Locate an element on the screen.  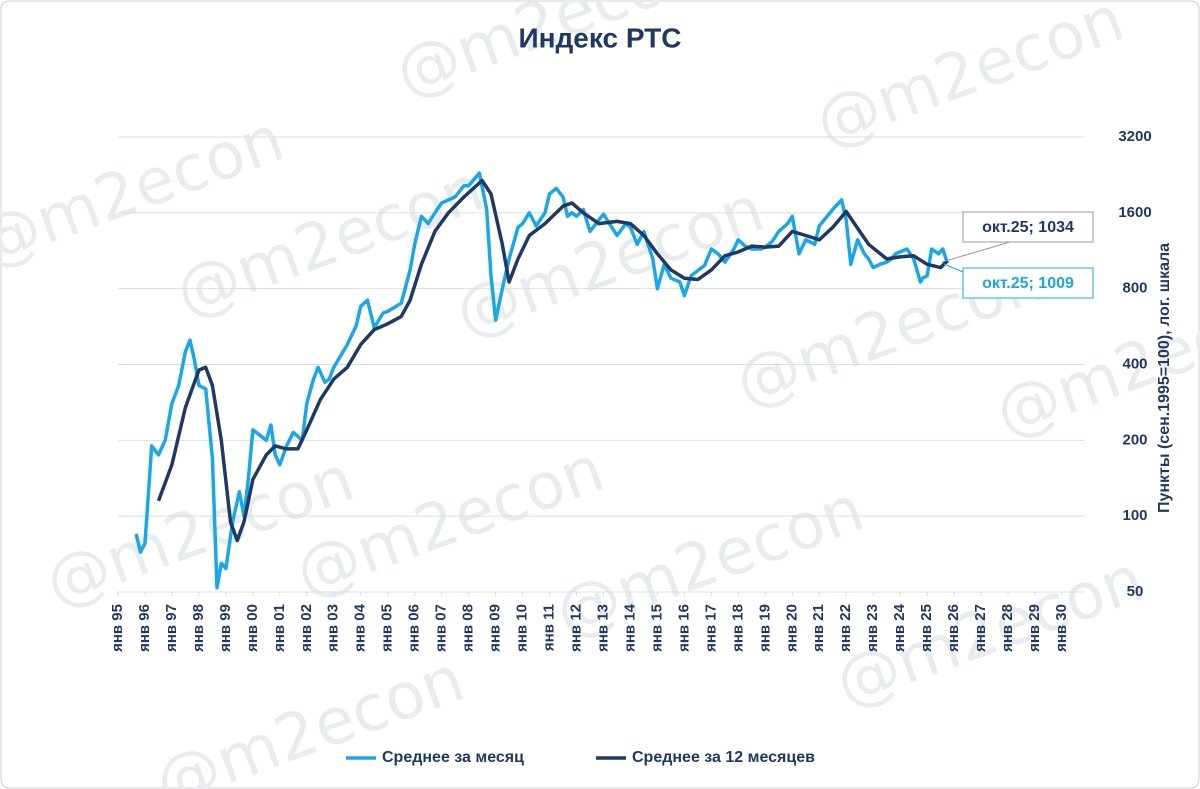
x-tick-label: янв 11 is located at coordinates (549, 627).